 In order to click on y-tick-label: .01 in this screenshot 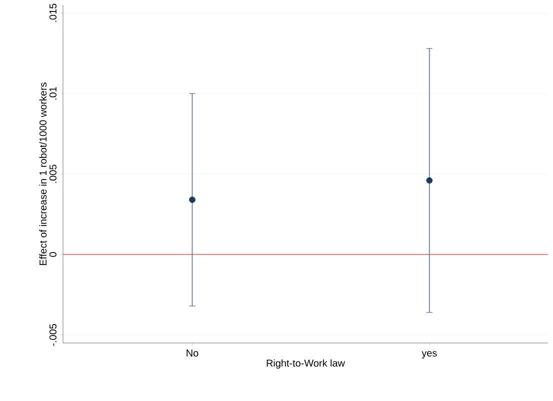, I will do `click(52, 93)`.